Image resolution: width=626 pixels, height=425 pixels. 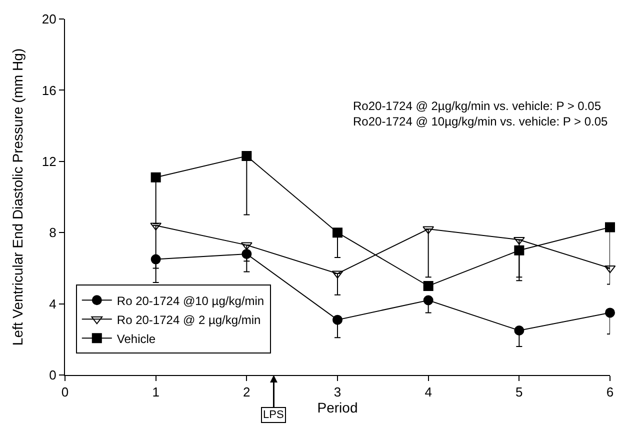 I want to click on y-tick-label: 16, so click(x=49, y=90).